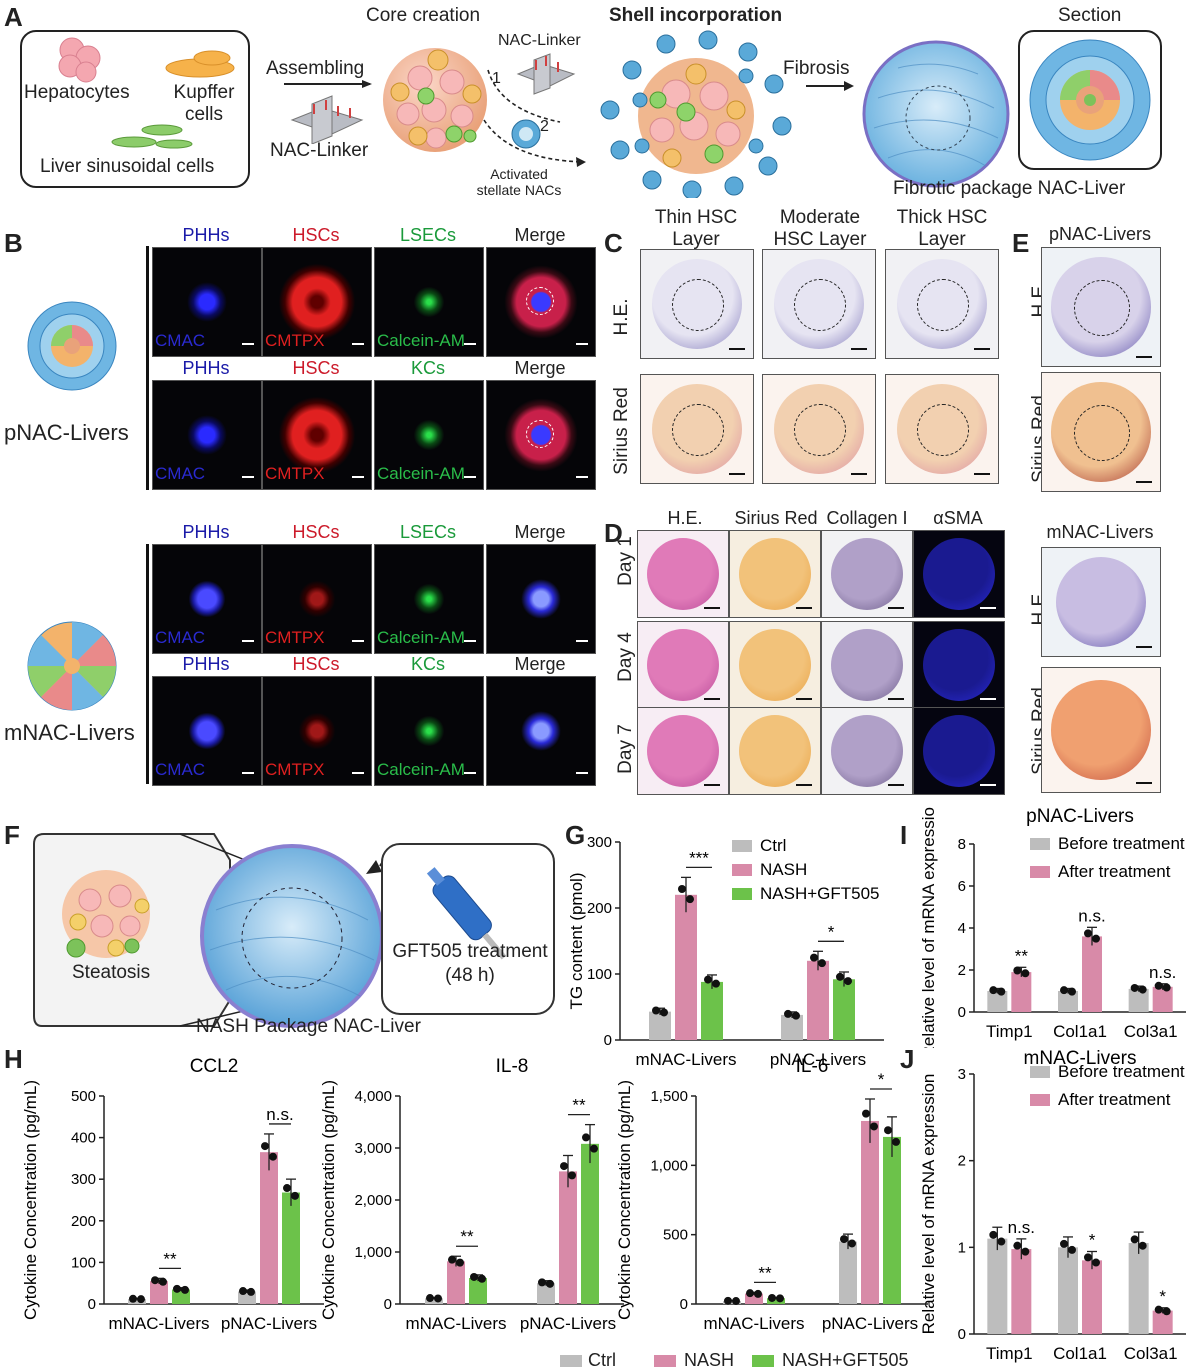 The image size is (1200, 1372). What do you see at coordinates (775, 574) in the screenshot?
I see `d-r0-c1` at bounding box center [775, 574].